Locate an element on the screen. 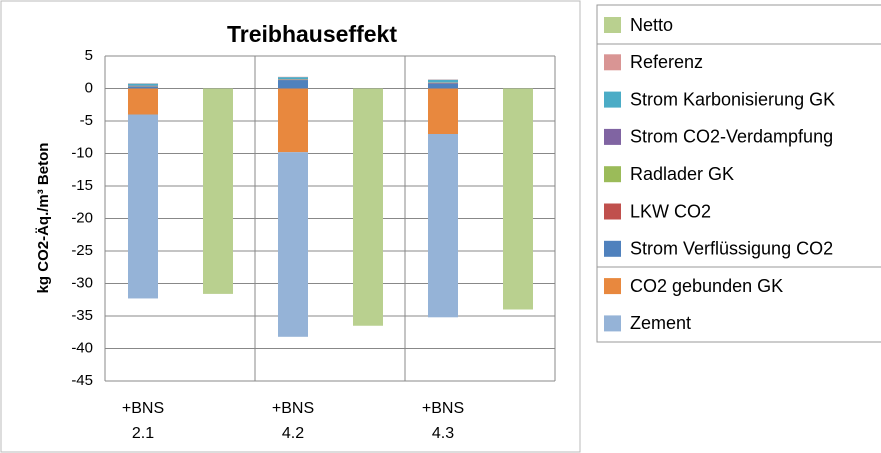  legend-label: Referenz is located at coordinates (666, 62).